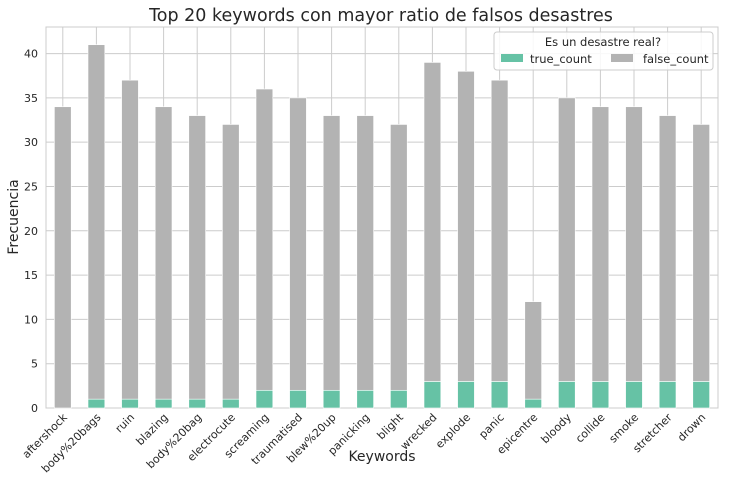  Describe the element at coordinates (391, 426) in the screenshot. I see `x-tick-label: blight` at that location.